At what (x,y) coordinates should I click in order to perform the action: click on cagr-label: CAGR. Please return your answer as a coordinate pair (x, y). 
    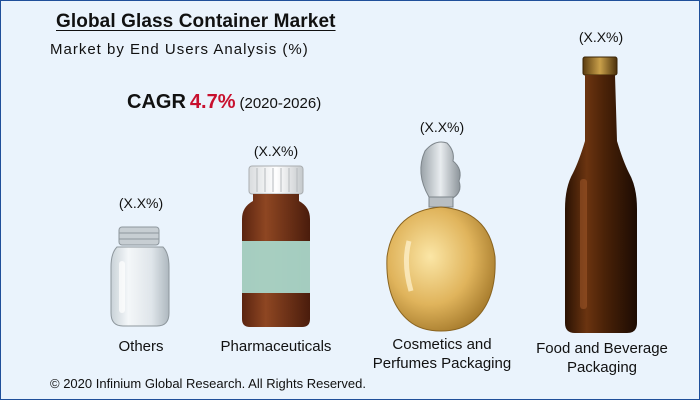
    Looking at the image, I should click on (156, 102).